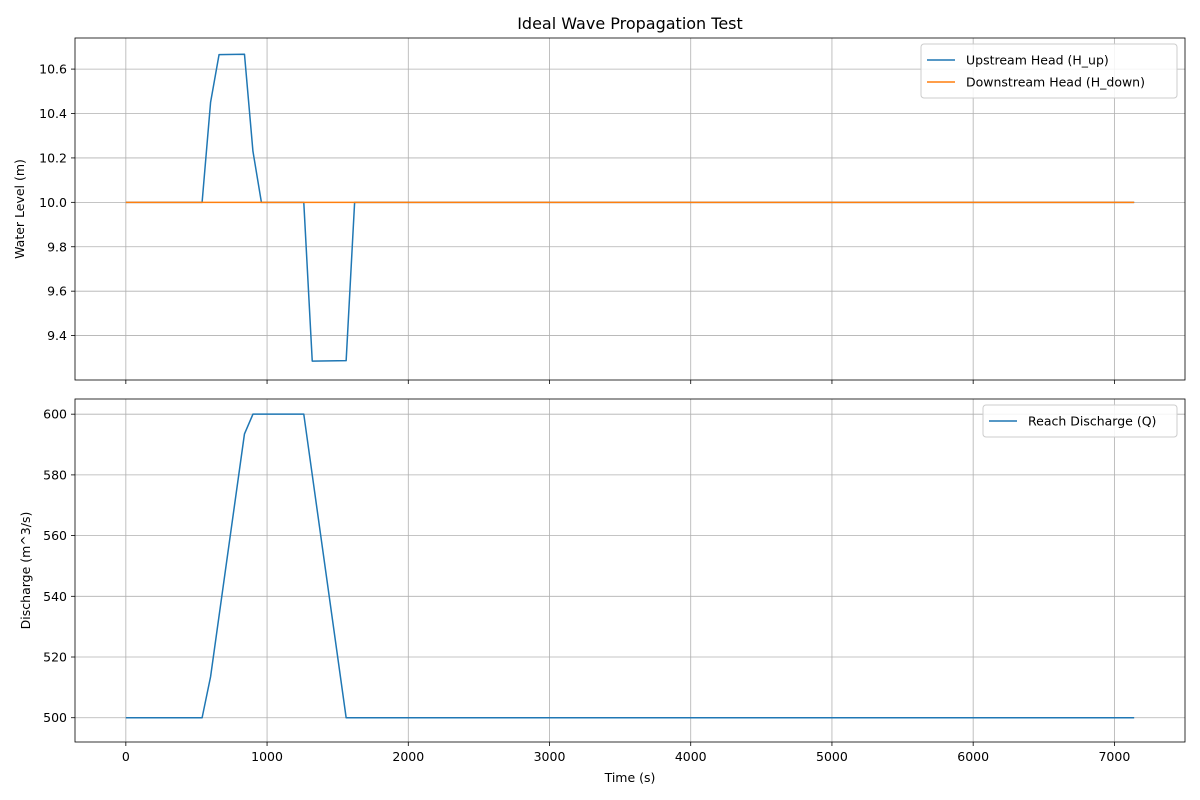  Describe the element at coordinates (1114, 756) in the screenshot. I see `x-tick-label: 7000` at that location.